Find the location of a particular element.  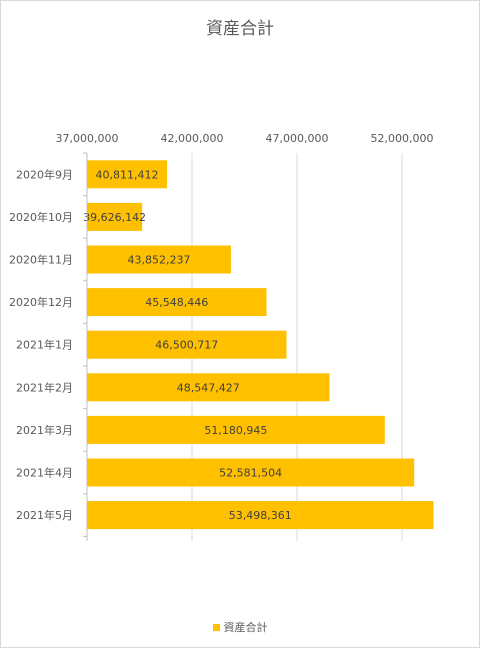

chart-legend: 資産合計 is located at coordinates (240, 627).